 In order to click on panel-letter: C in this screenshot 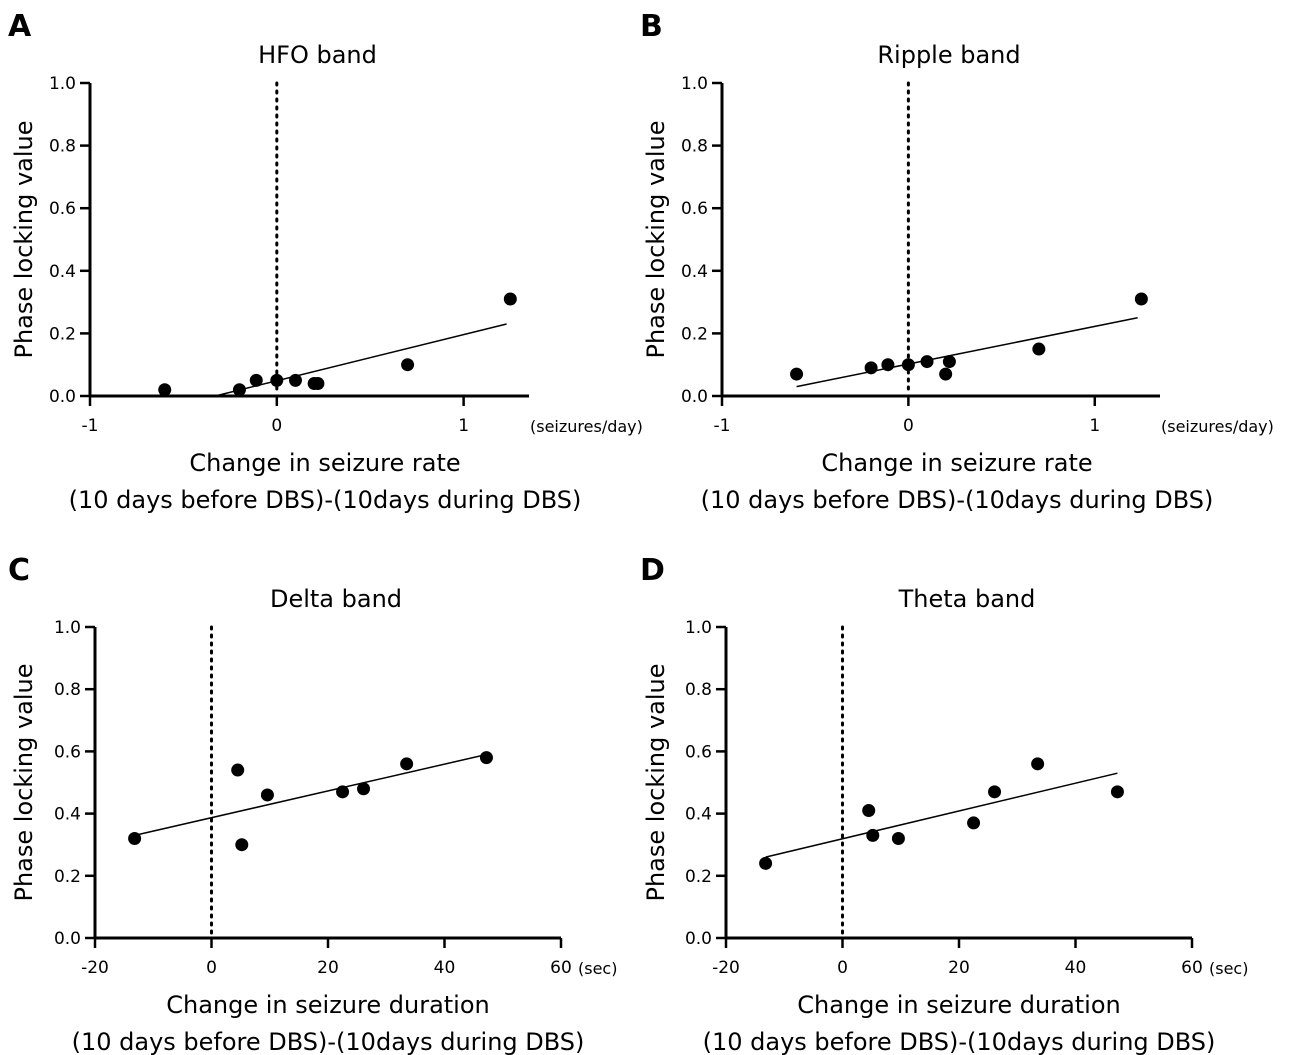, I will do `click(19, 570)`.